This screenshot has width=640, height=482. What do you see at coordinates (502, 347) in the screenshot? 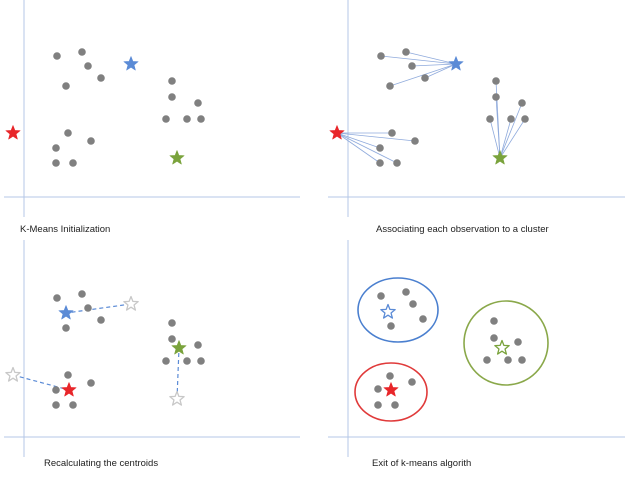
I see `final-centroid-star-green` at bounding box center [502, 347].